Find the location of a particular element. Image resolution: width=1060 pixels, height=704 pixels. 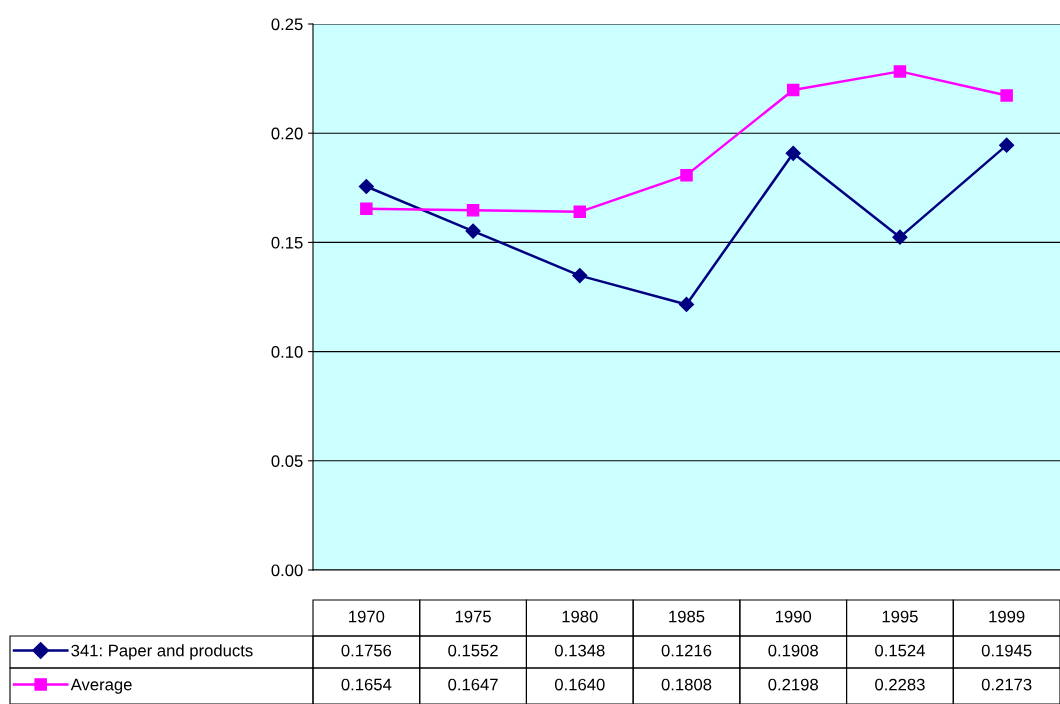

y-tick-label: 0.10 is located at coordinates (287, 352).